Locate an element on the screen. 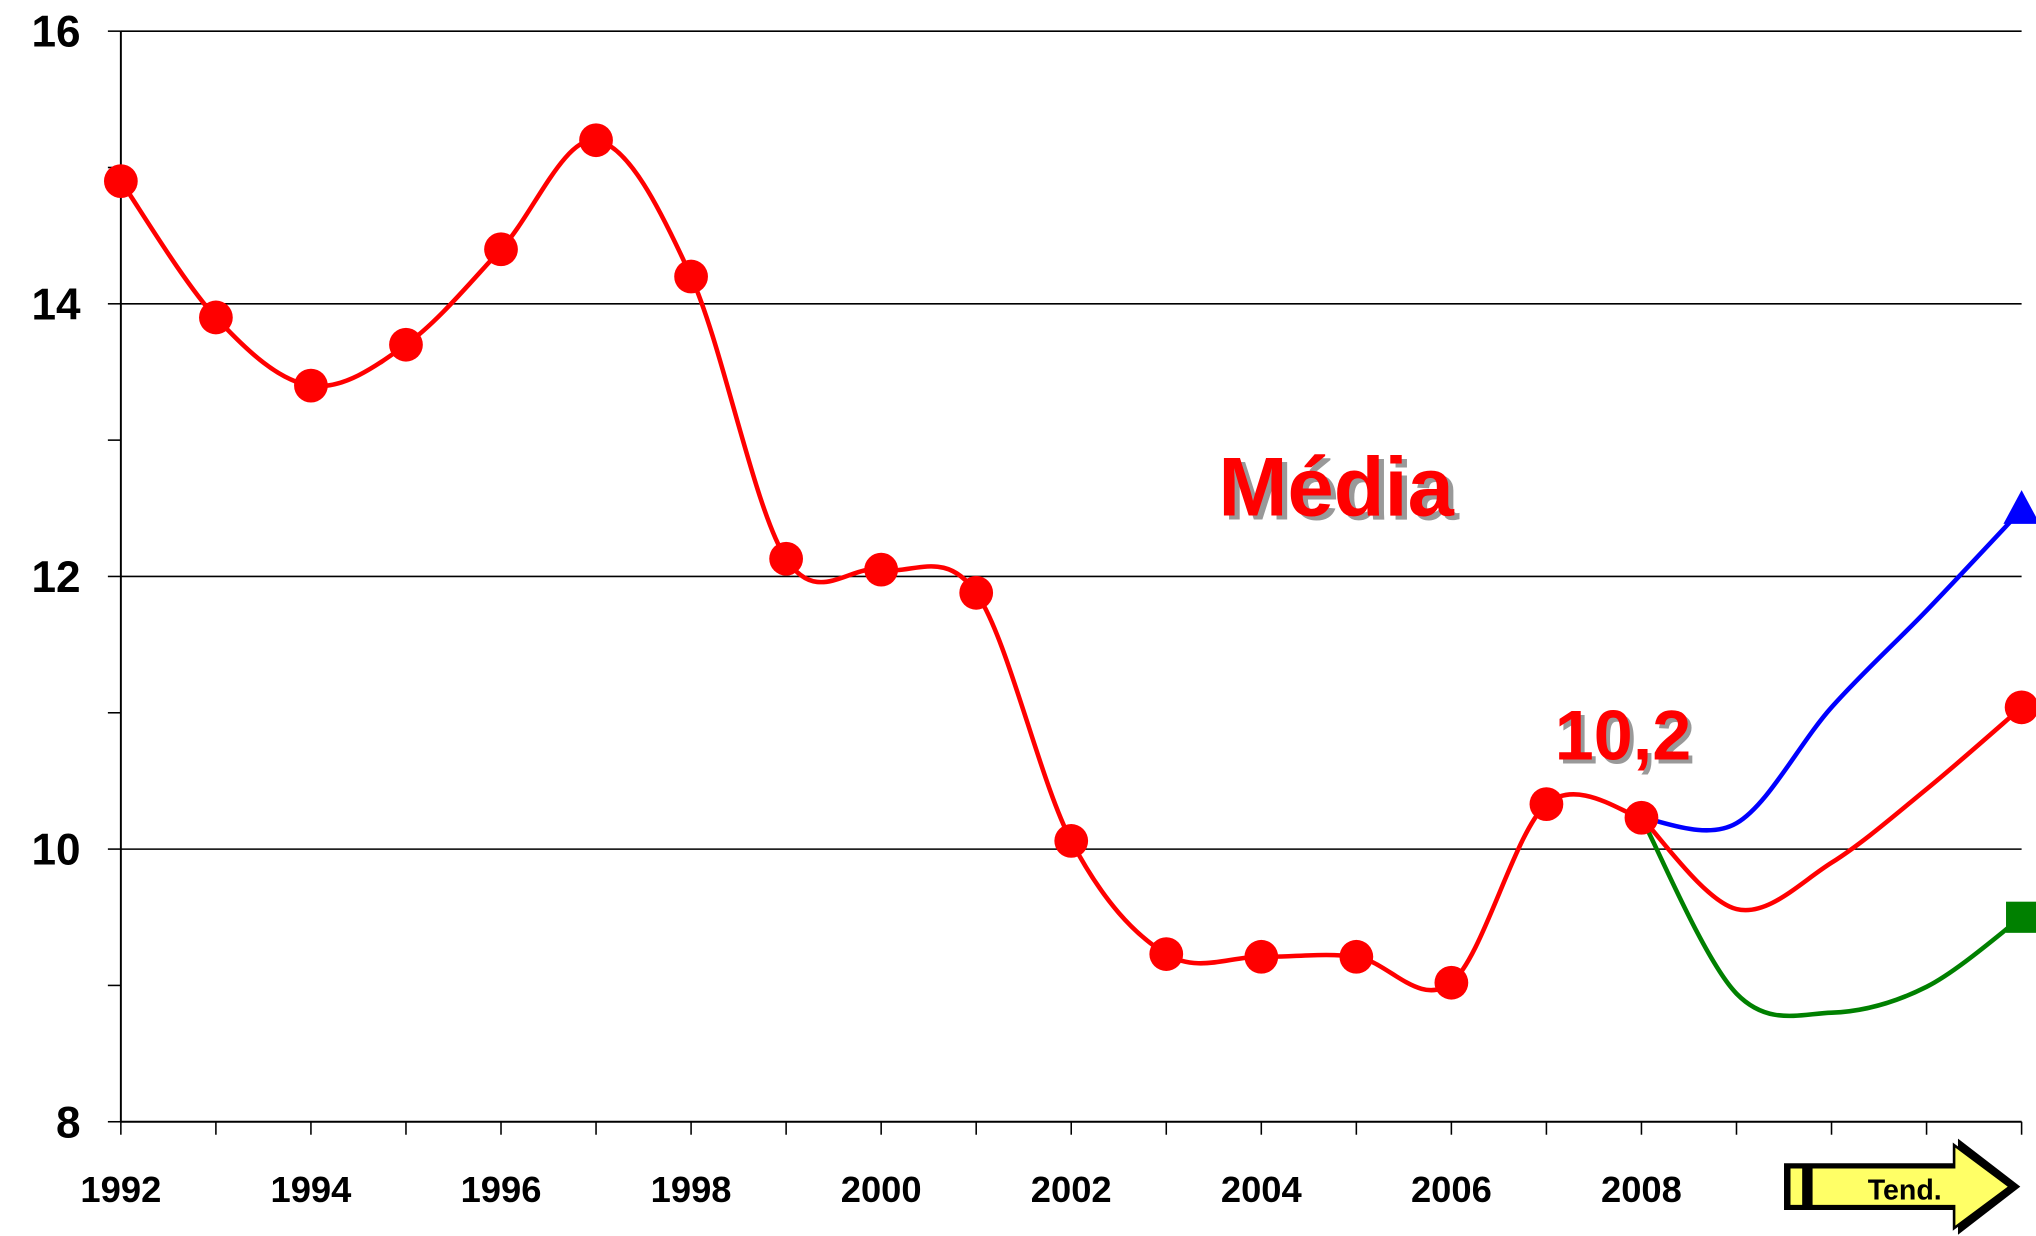 The image size is (2036, 1236). x-tick-label: 1998 is located at coordinates (691, 1189).